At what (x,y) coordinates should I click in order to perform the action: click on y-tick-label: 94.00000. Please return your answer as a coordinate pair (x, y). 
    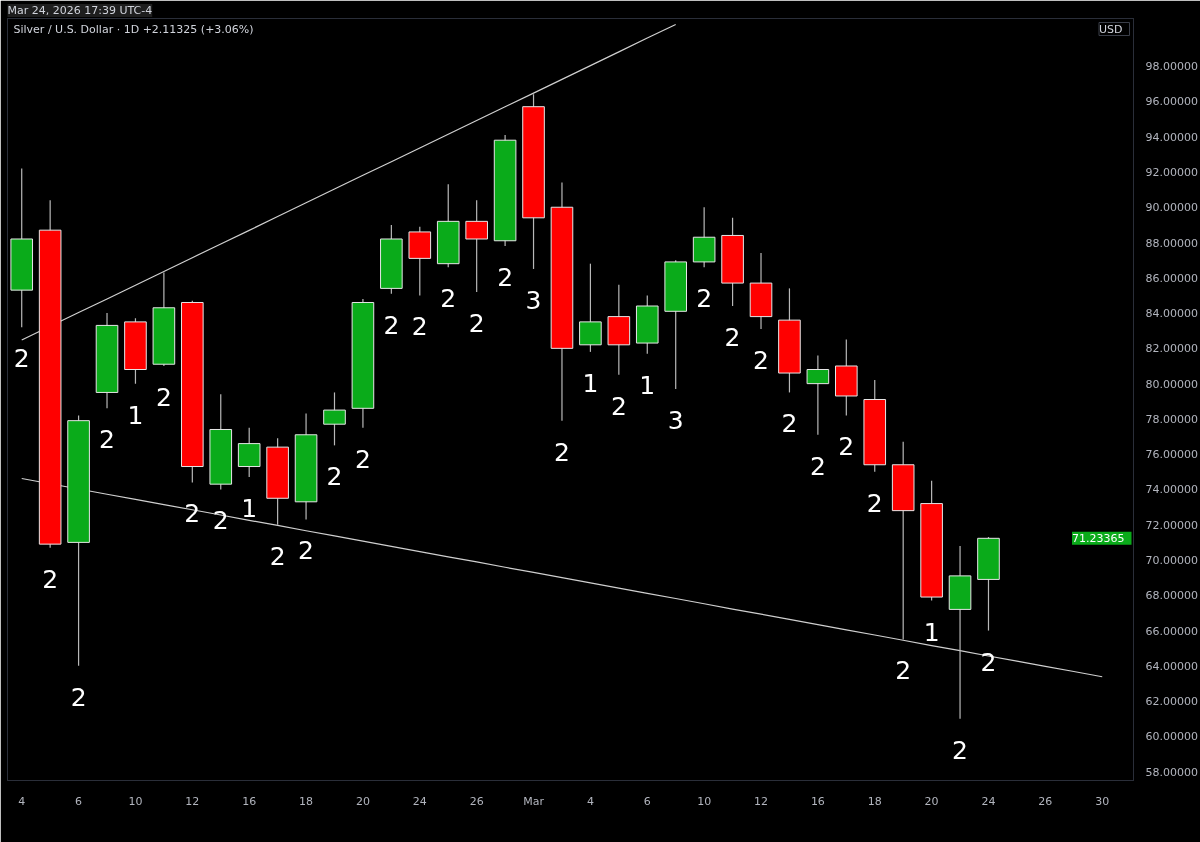
    Looking at the image, I should click on (1171, 137).